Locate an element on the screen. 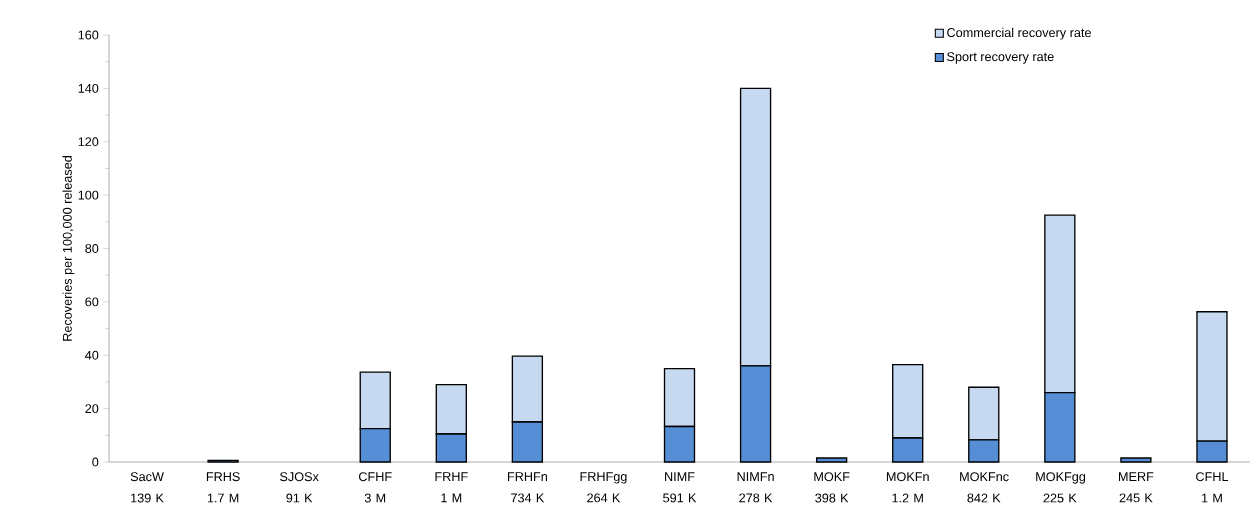 The height and width of the screenshot is (529, 1257). legend-label: Commercial recovery rate is located at coordinates (1019, 33).